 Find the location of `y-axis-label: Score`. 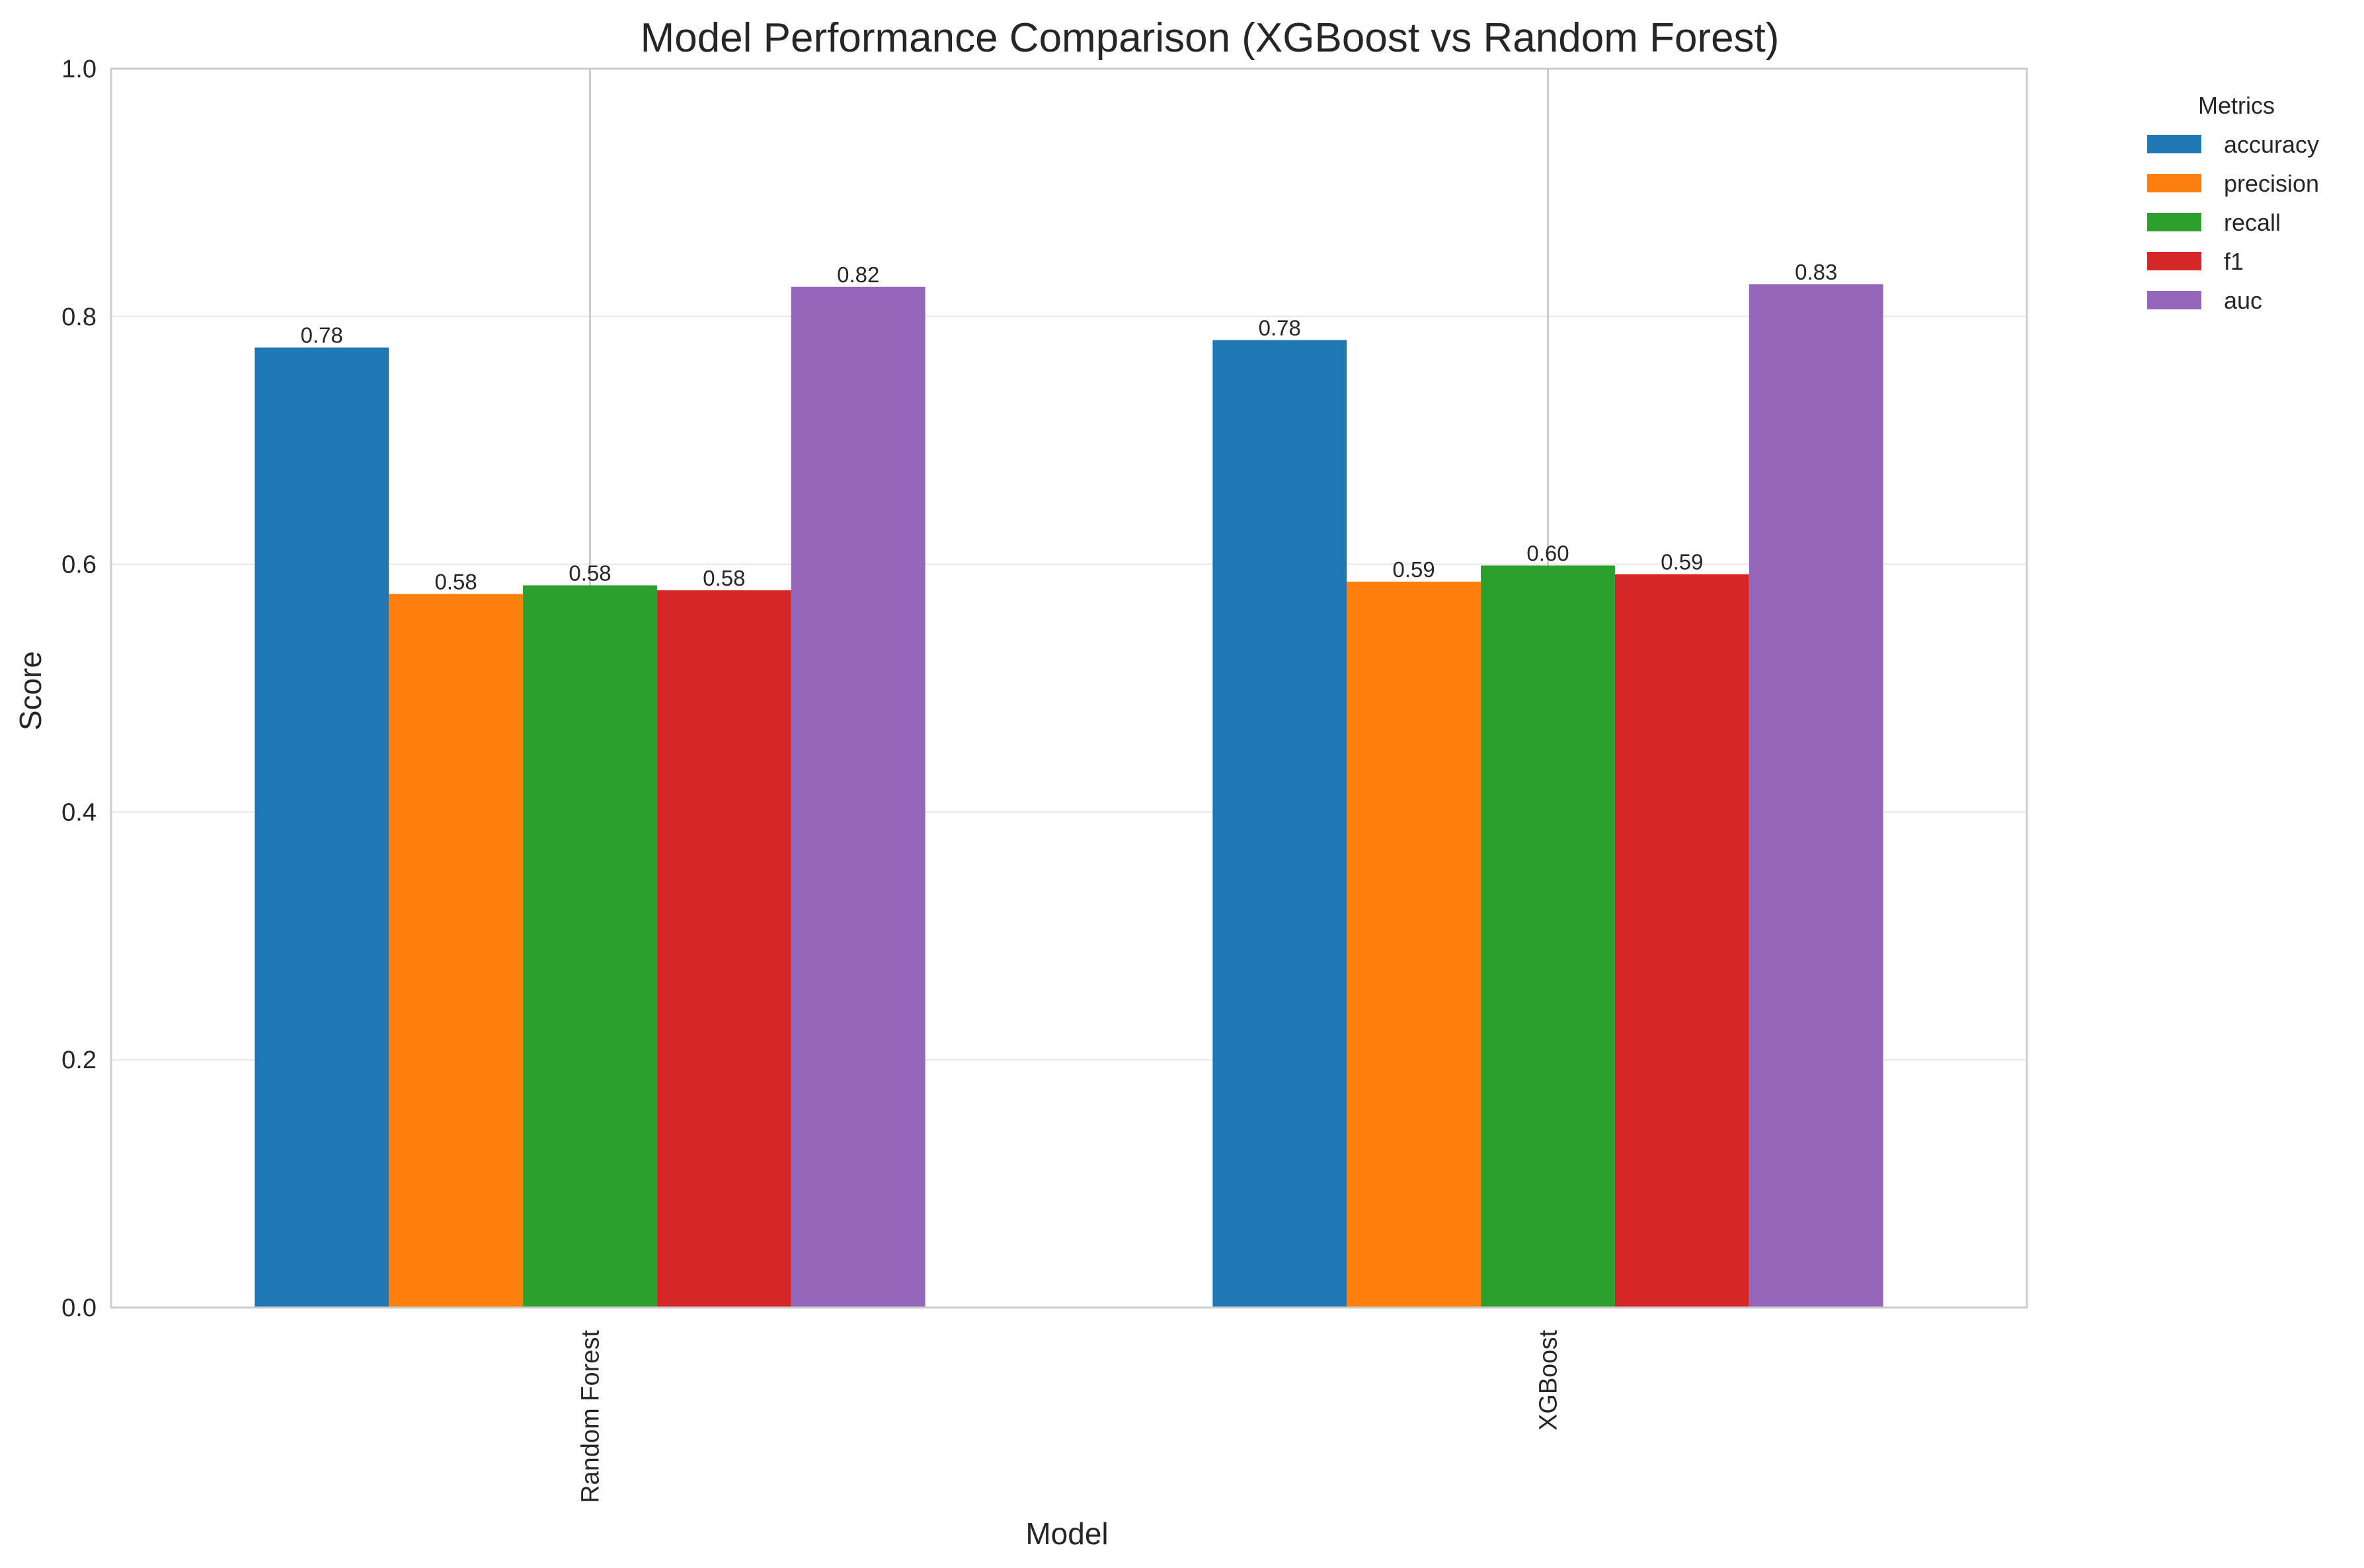

y-axis-label: Score is located at coordinates (30, 690).